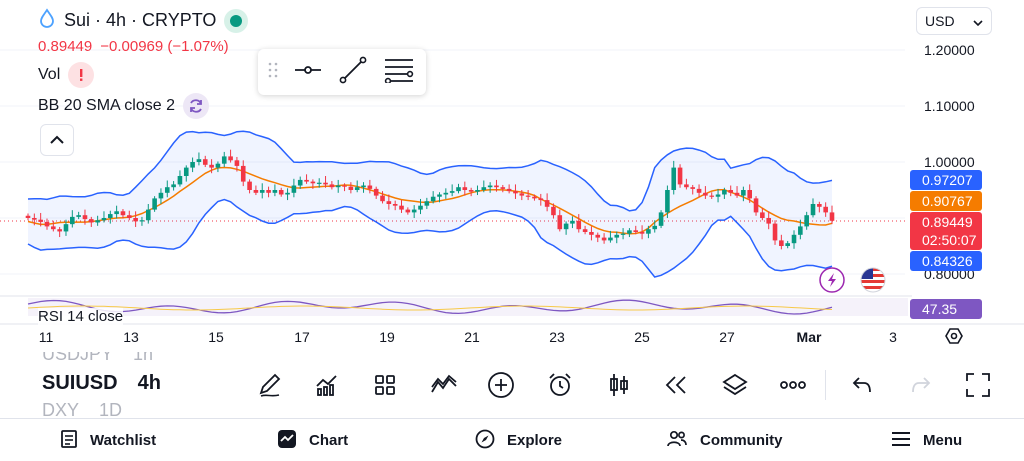 The image size is (1024, 461). I want to click on rsi-ma-line, so click(430, 308).